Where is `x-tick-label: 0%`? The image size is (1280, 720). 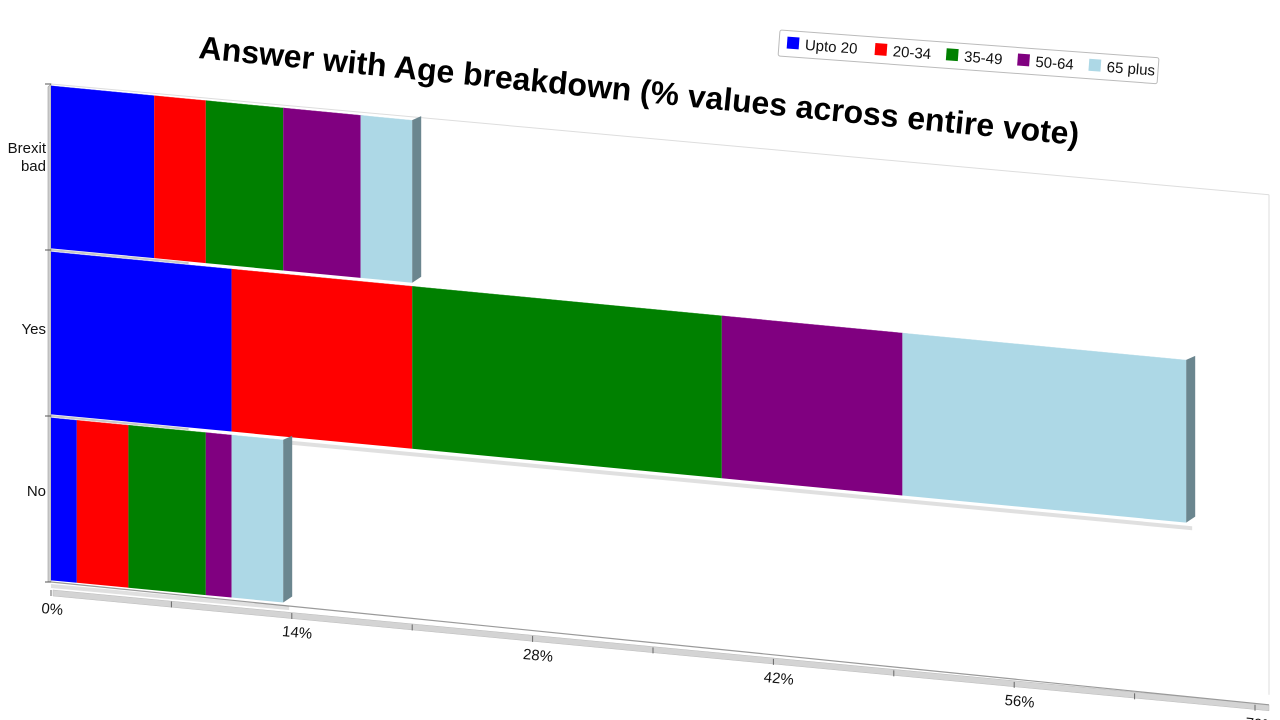 x-tick-label: 0% is located at coordinates (52, 609).